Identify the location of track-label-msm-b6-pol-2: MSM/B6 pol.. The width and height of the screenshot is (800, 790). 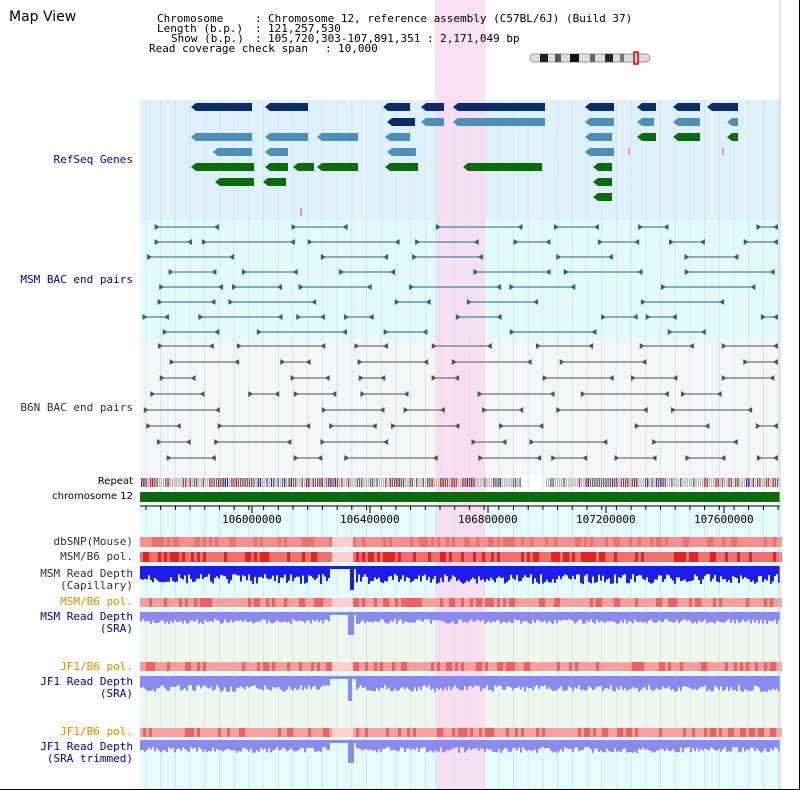
(96, 601).